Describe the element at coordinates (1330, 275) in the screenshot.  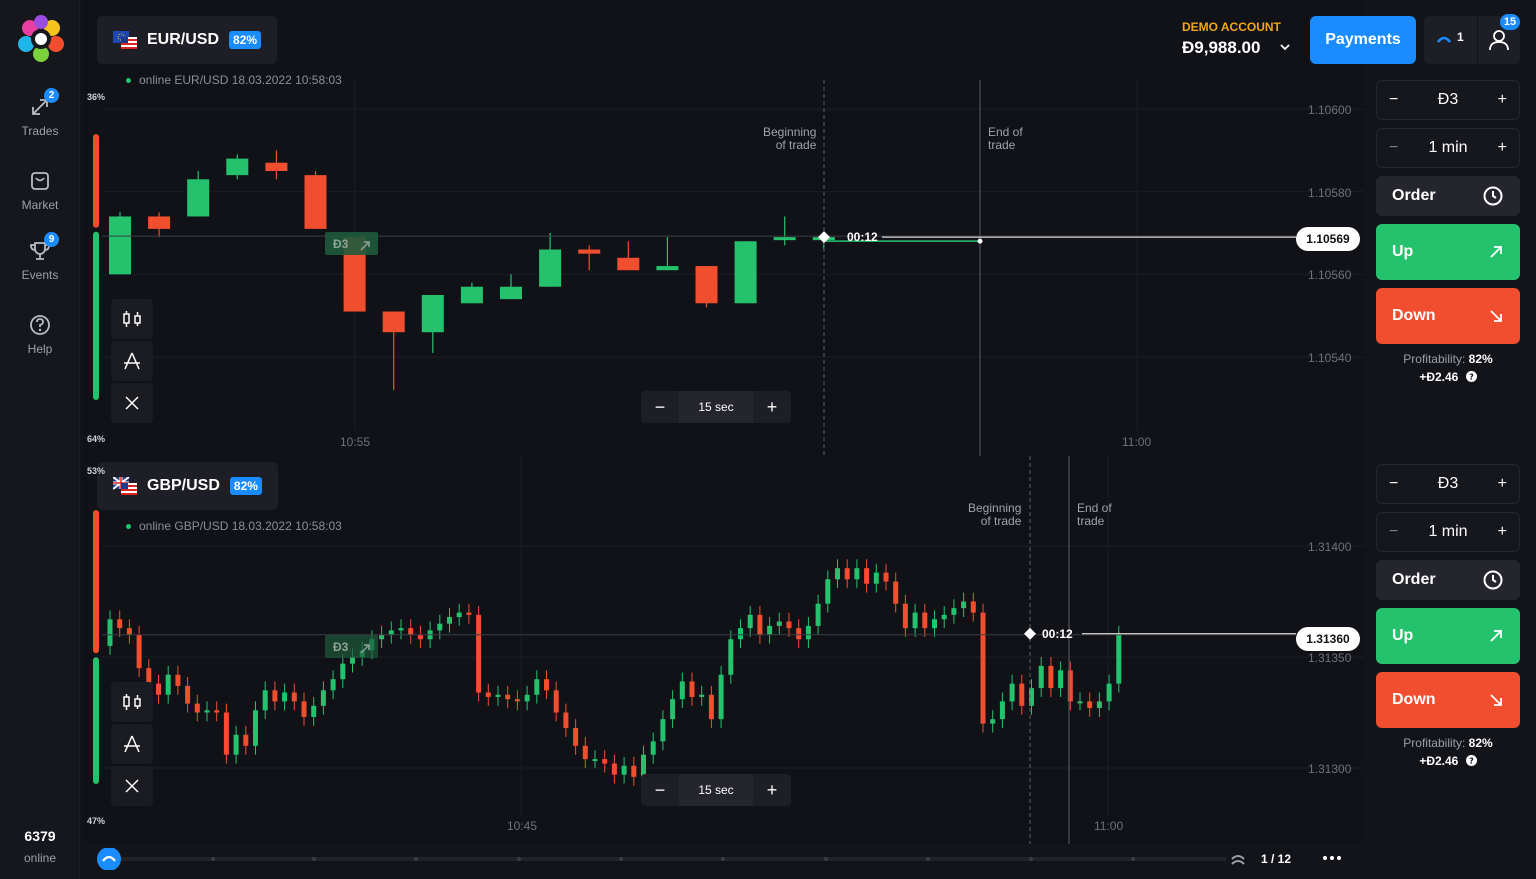
I see `price-axis-tick: 1.10560` at that location.